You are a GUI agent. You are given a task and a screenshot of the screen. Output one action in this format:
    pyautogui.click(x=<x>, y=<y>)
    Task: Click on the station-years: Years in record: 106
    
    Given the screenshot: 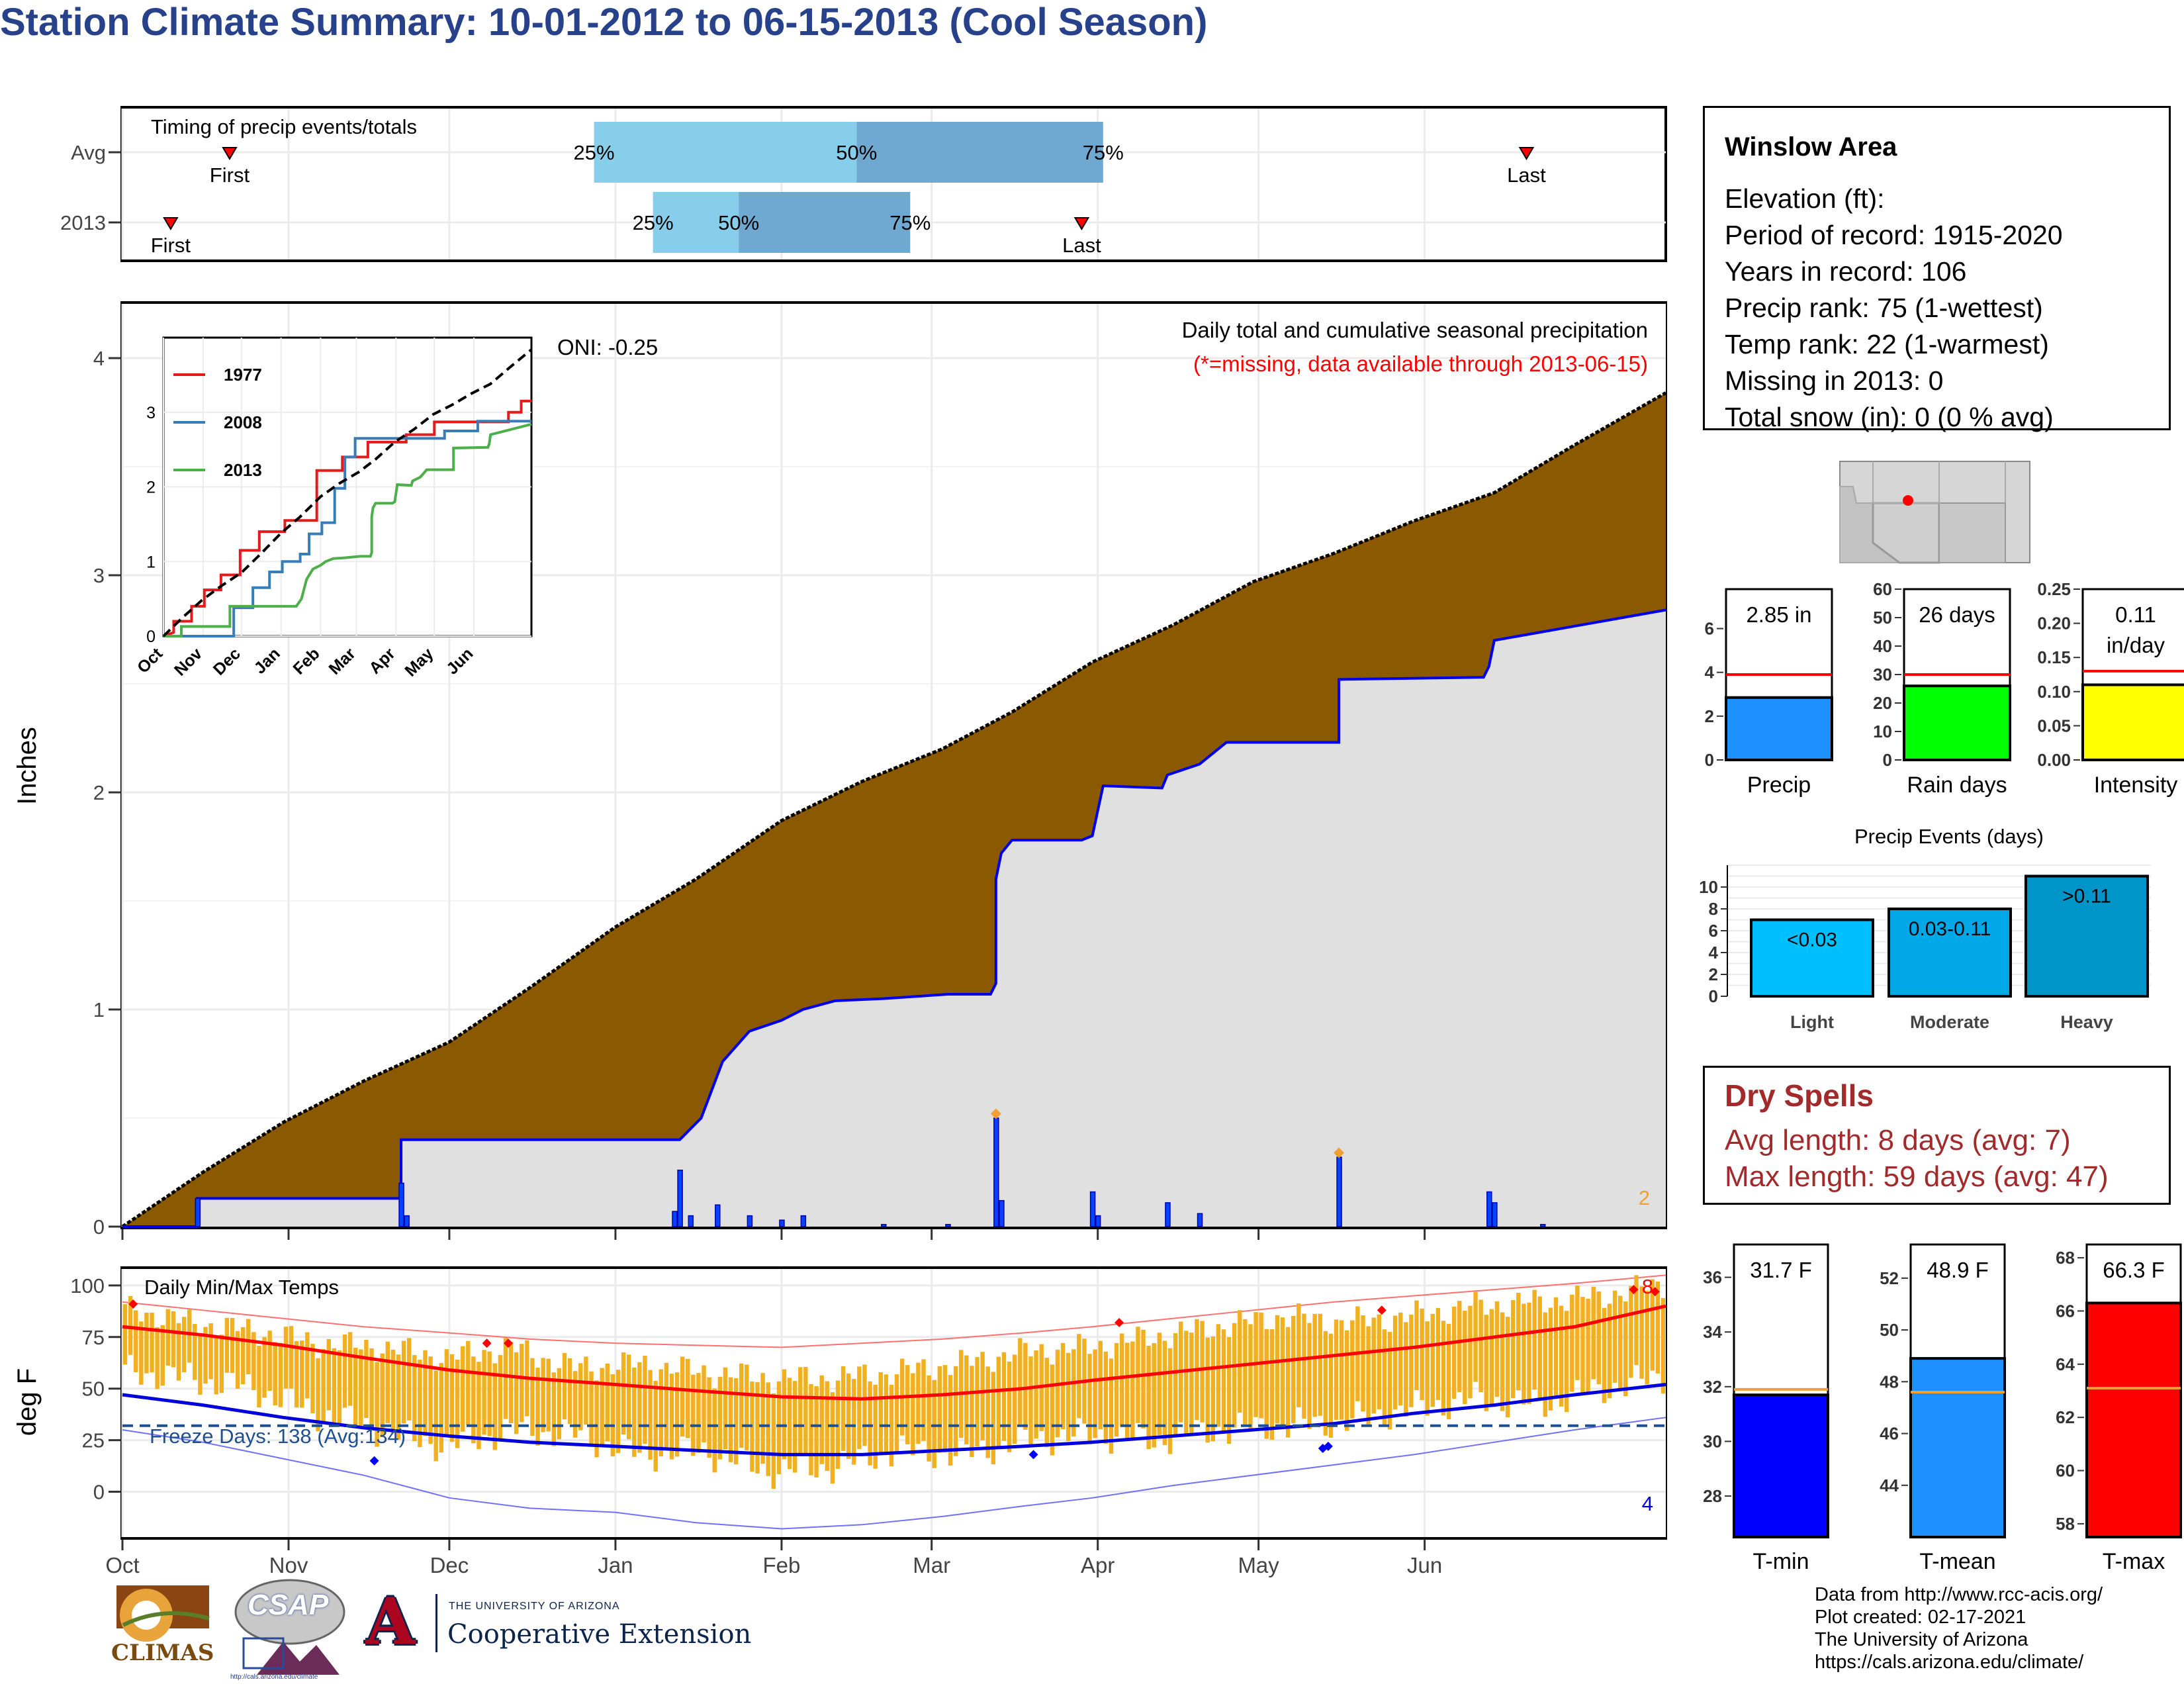 What is the action you would take?
    pyautogui.click(x=1846, y=271)
    